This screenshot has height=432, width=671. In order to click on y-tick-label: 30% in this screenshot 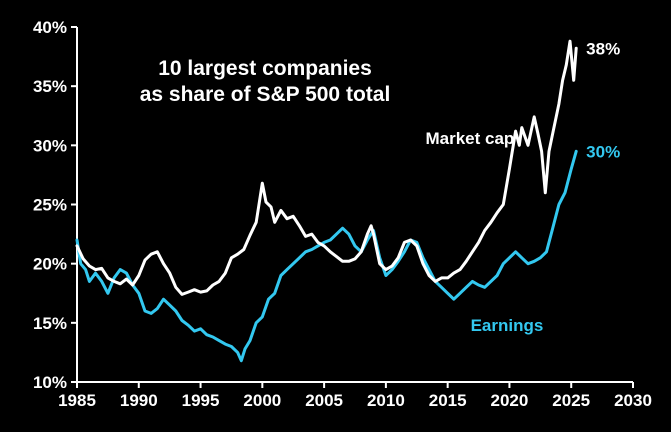, I will do `click(50, 145)`.